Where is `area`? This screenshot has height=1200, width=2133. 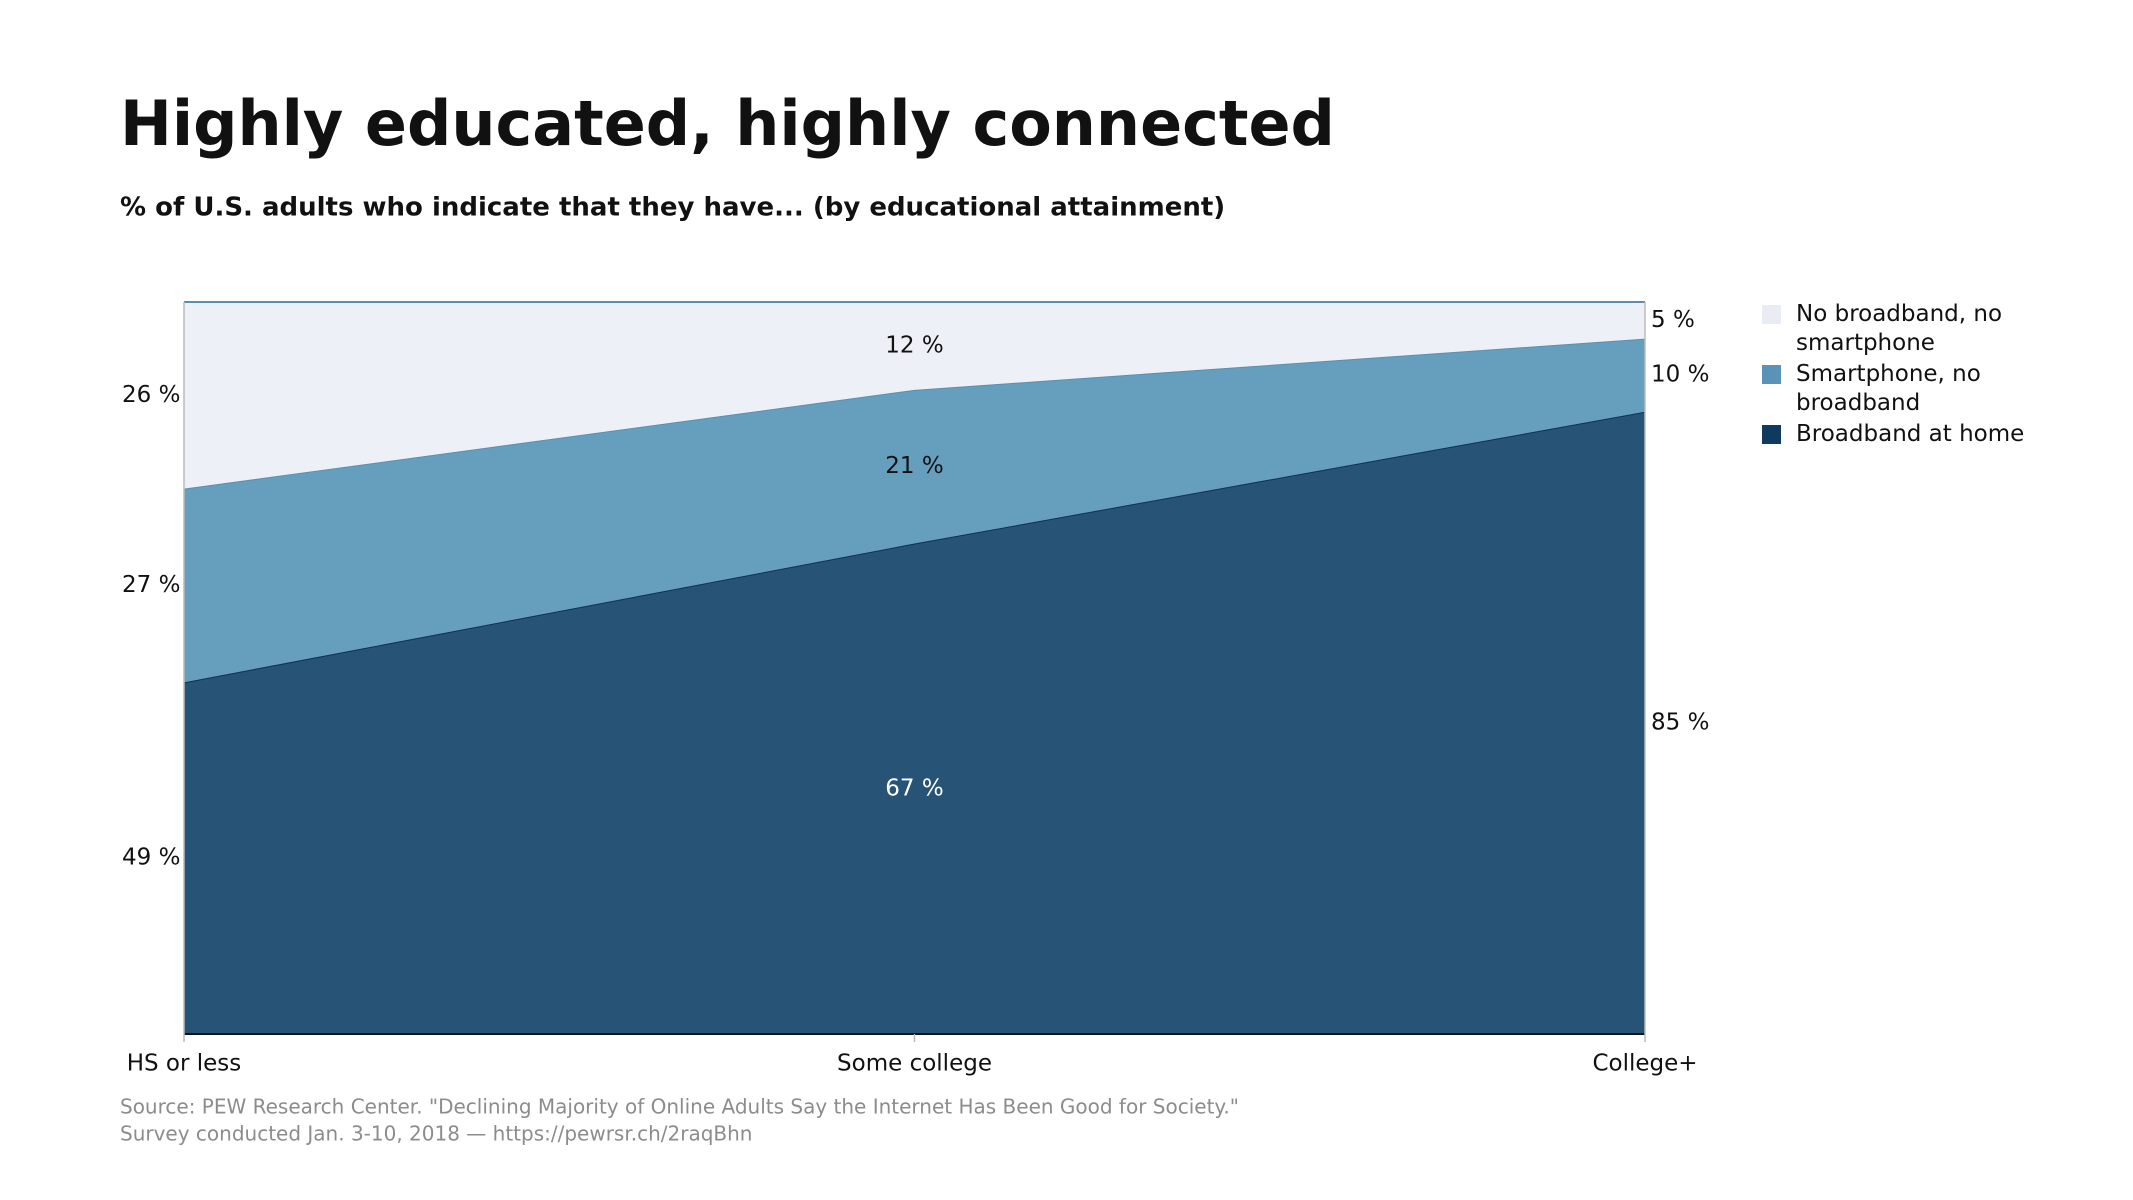
area is located at coordinates (914, 395).